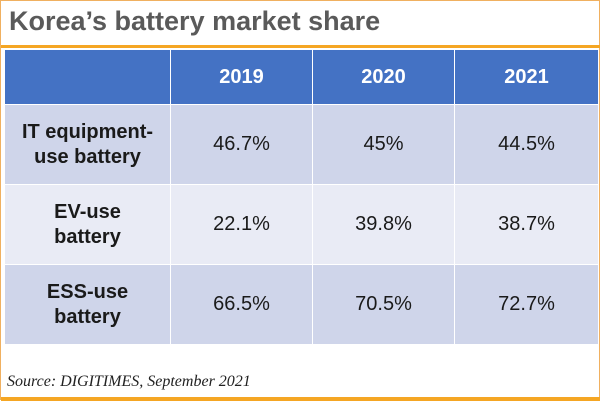 This screenshot has height=401, width=600. Describe the element at coordinates (87, 291) in the screenshot. I see `row-label-line: ESS-use` at that location.